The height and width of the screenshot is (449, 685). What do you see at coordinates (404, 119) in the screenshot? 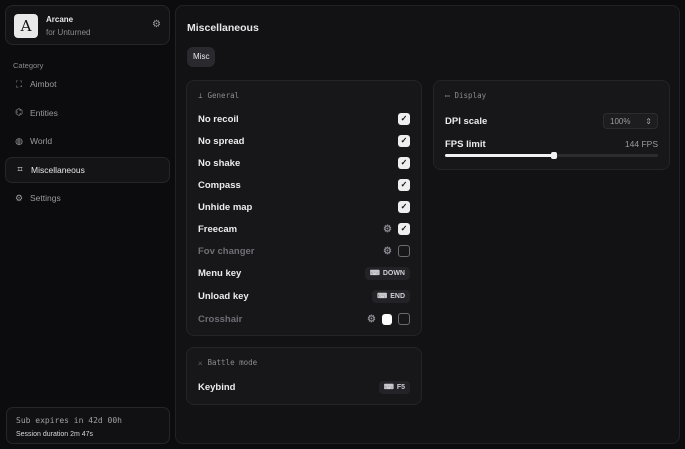
I see `no-recoil-checkbox: ✓` at bounding box center [404, 119].